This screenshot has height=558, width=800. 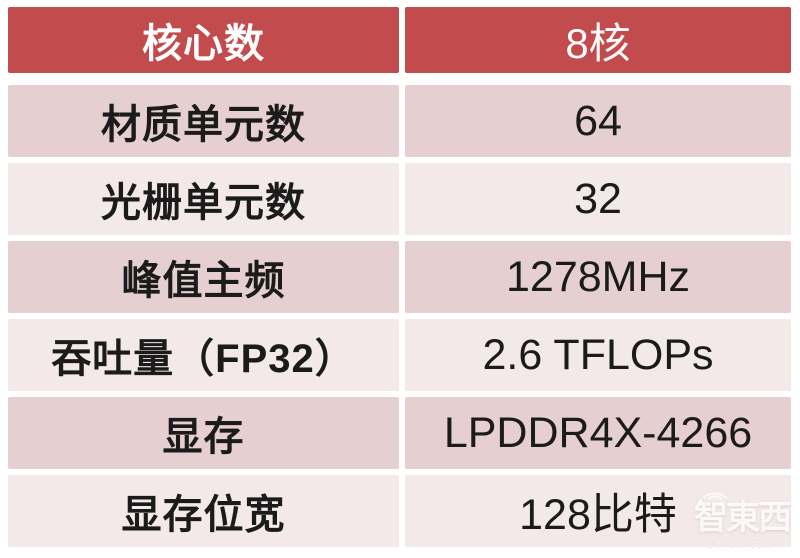 I want to click on row-value-cell: 32, so click(x=598, y=199).